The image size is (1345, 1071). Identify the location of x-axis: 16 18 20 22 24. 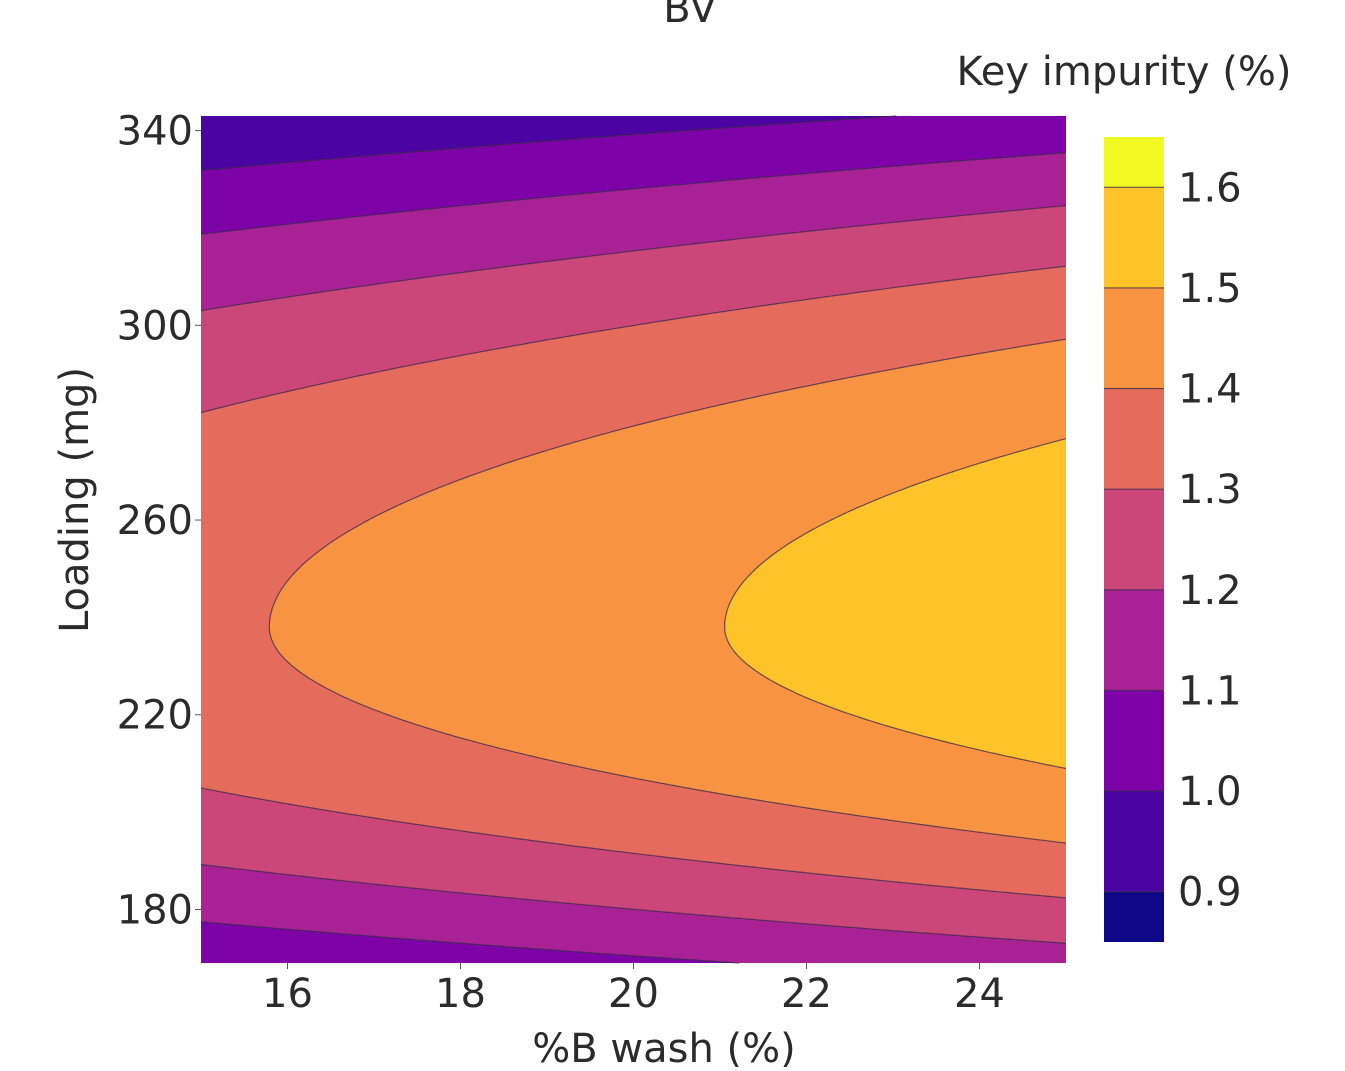
(633, 990).